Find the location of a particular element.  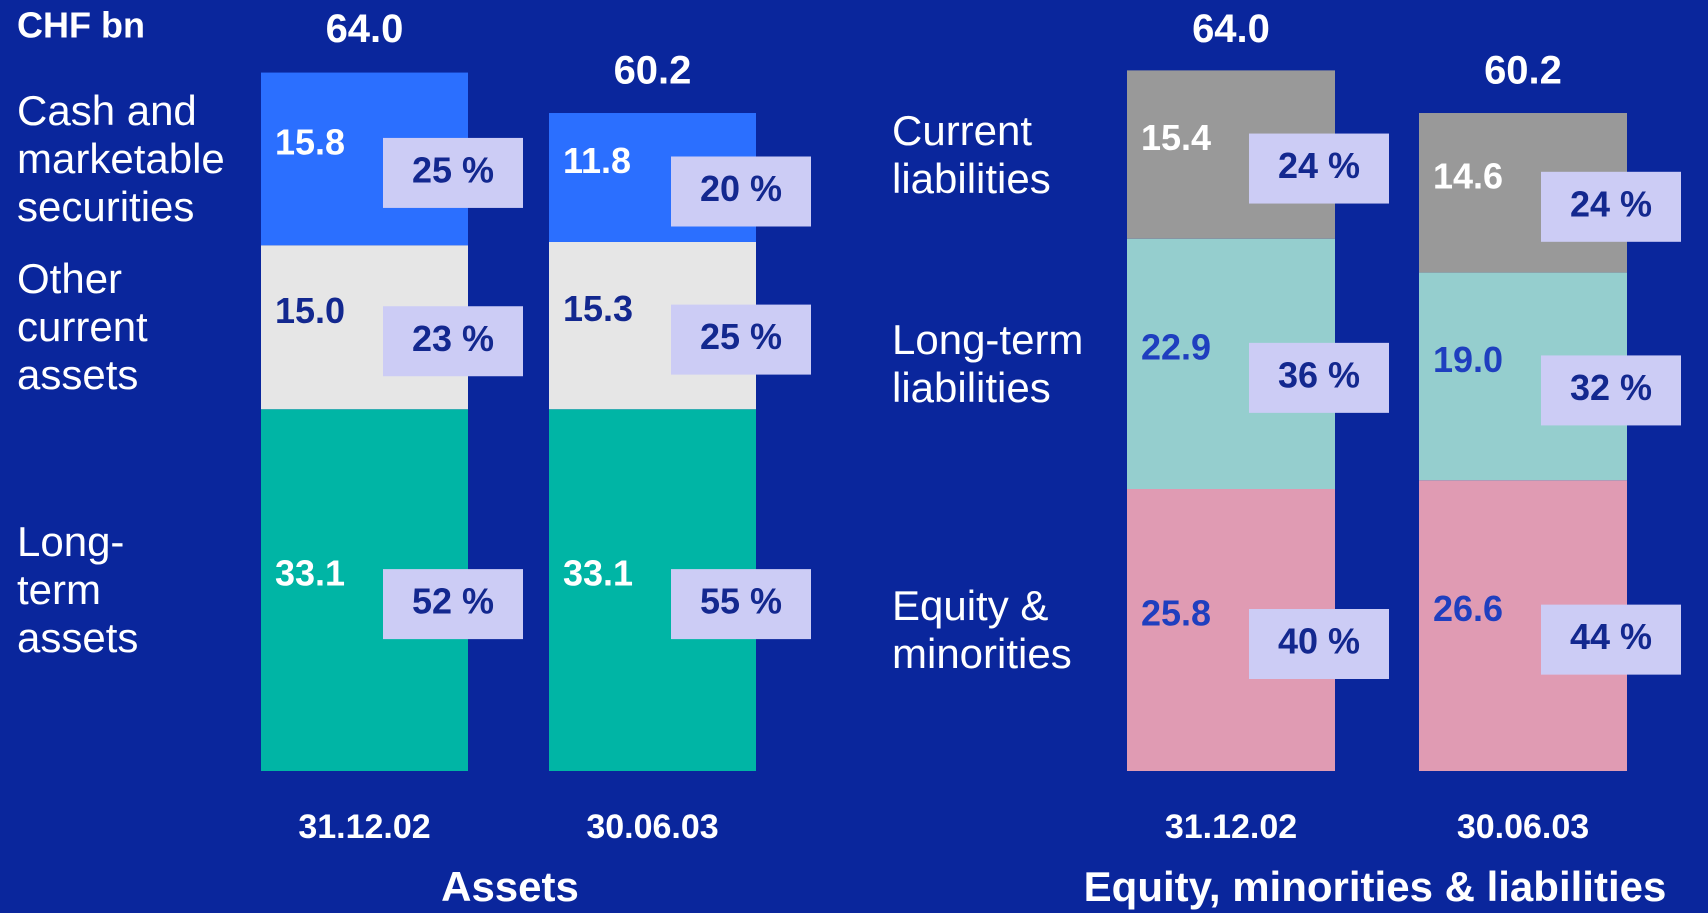

value-label: 15.3 is located at coordinates (598, 308).